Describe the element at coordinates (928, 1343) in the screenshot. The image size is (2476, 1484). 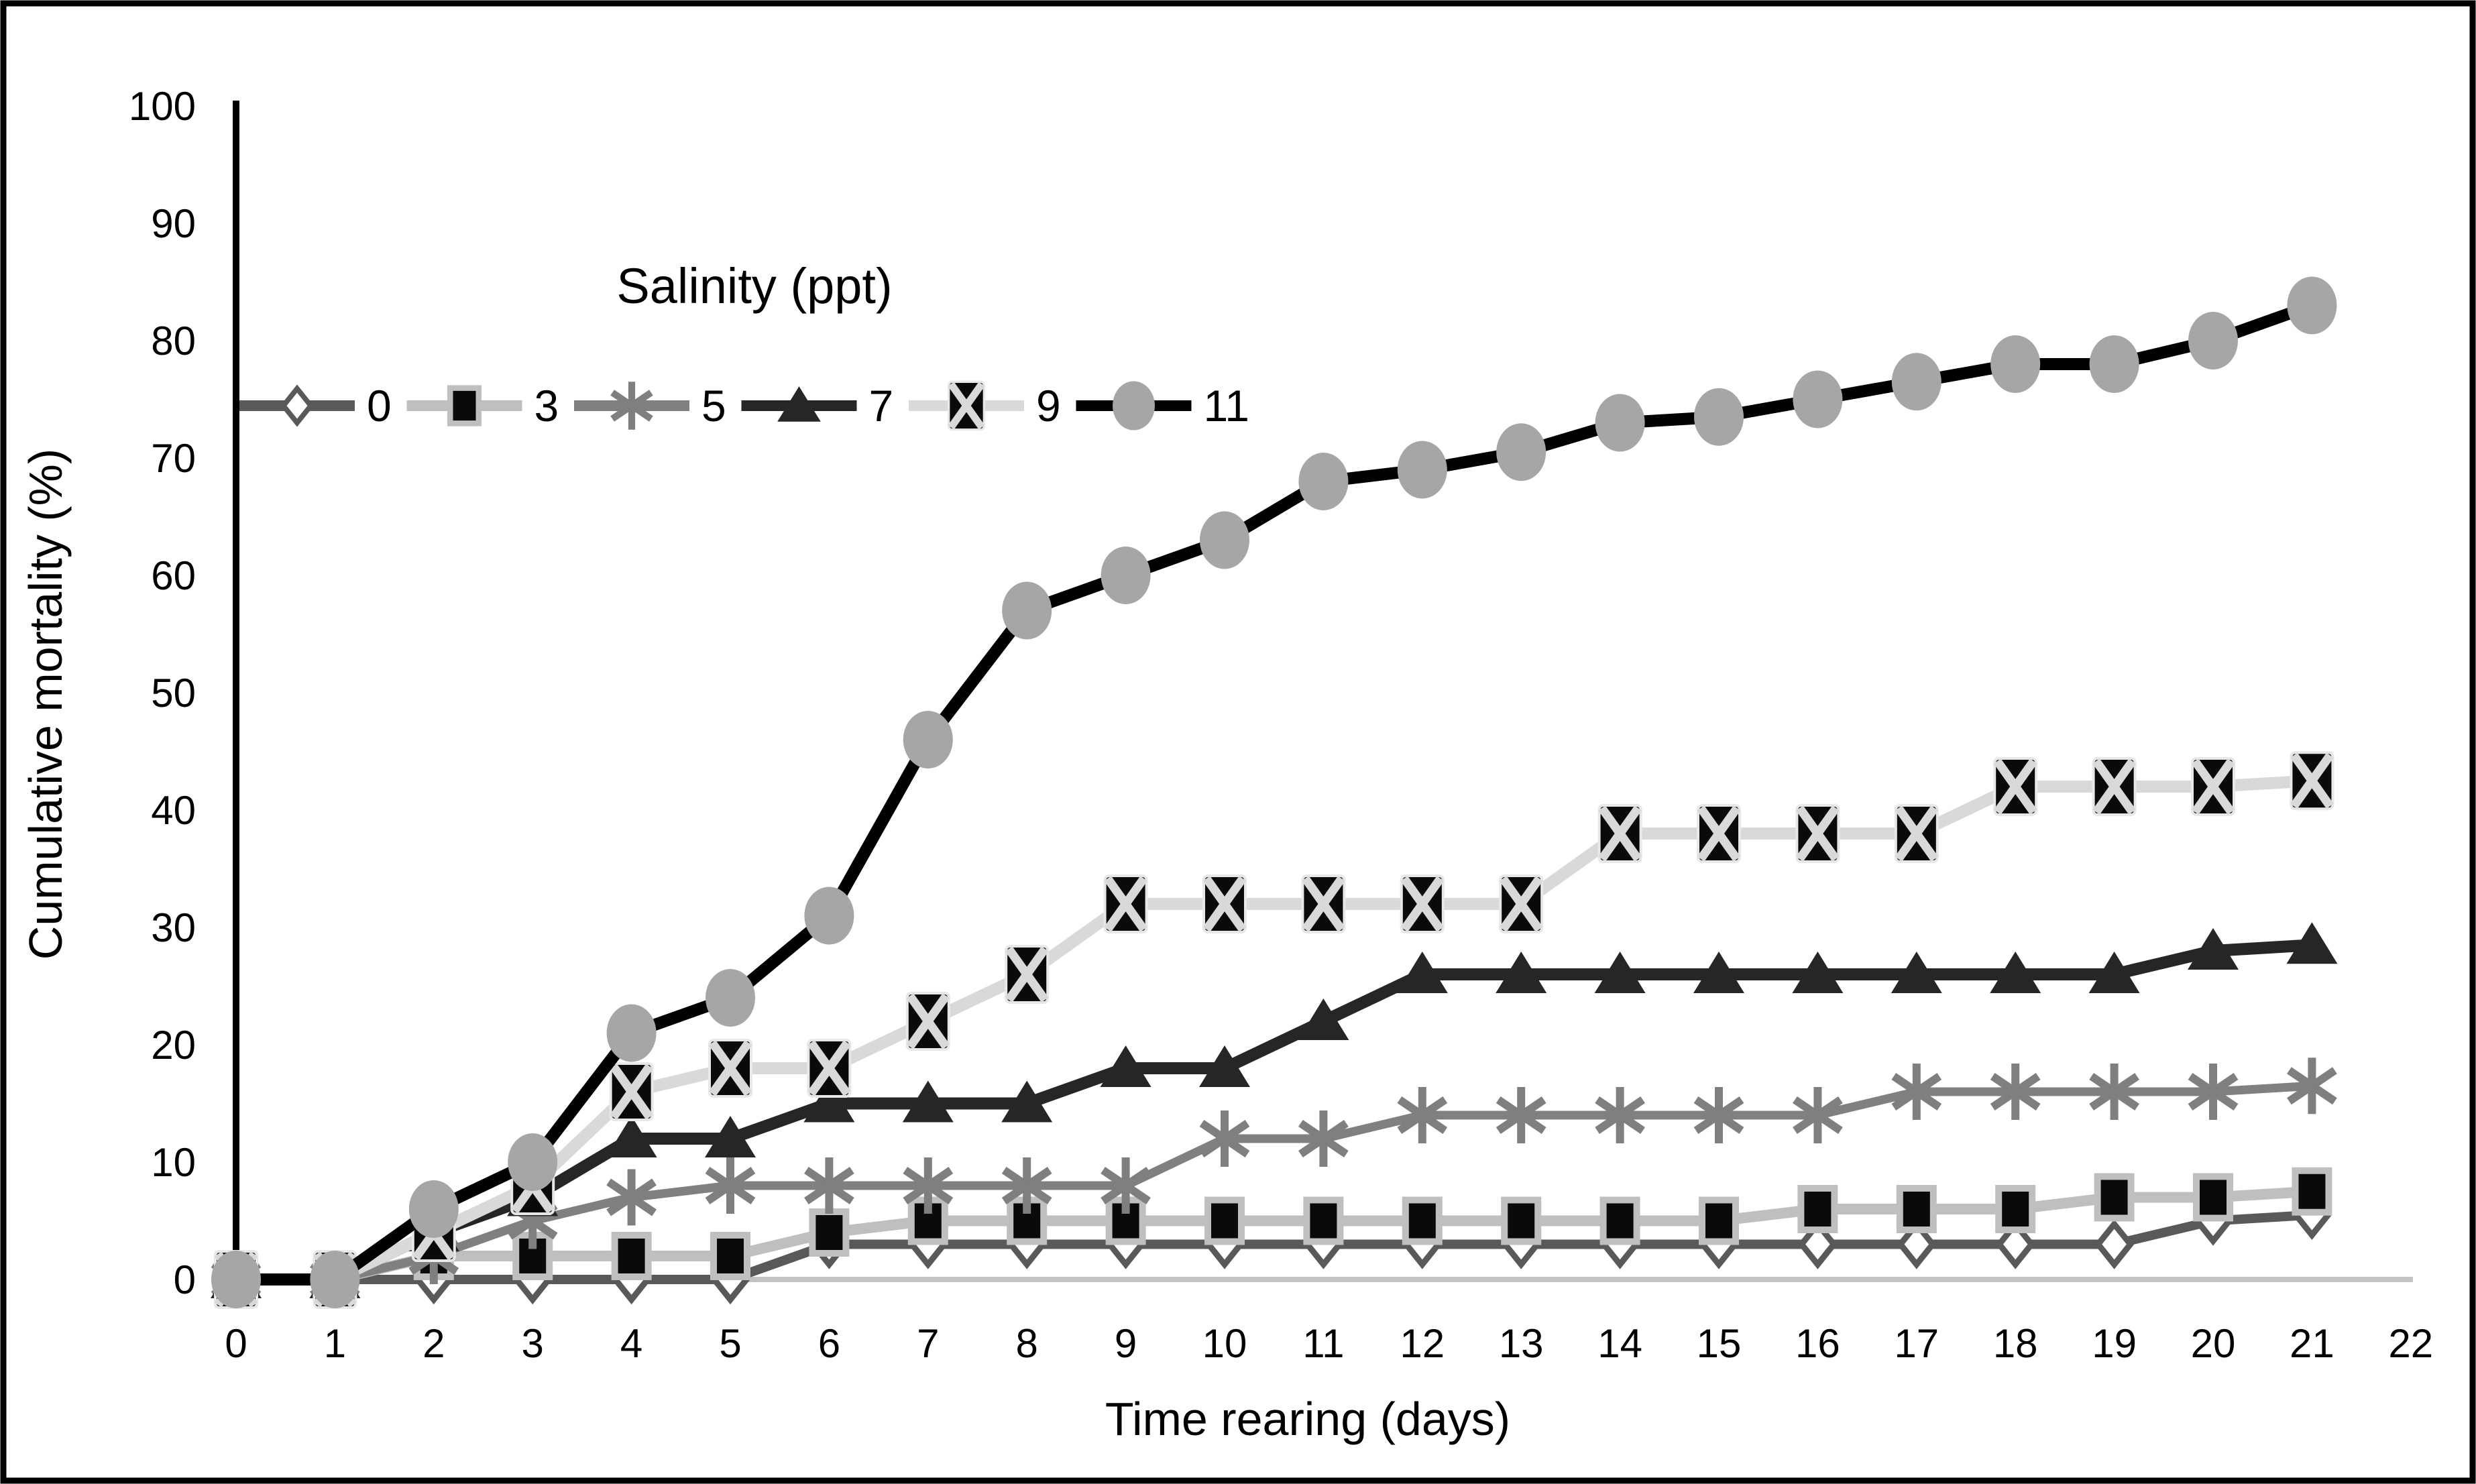
I see `x-tick-label: 7` at that location.